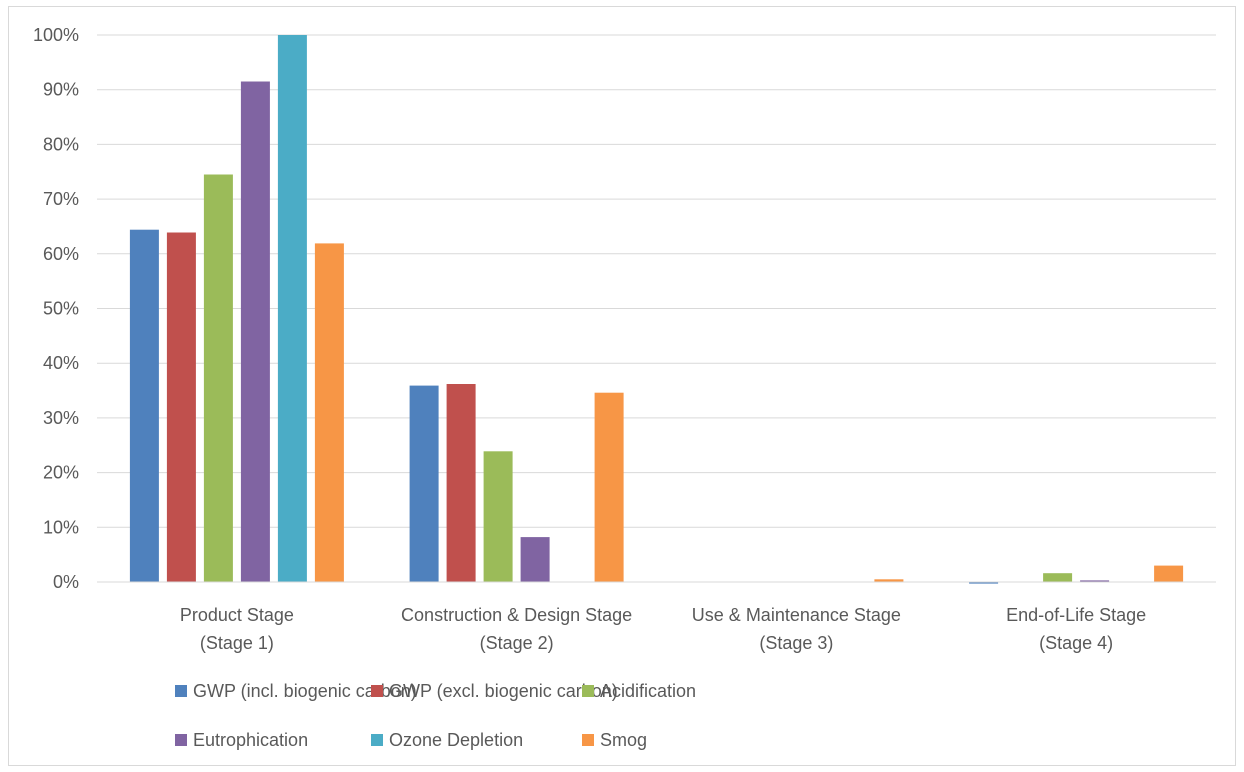 This screenshot has width=1244, height=772. What do you see at coordinates (56, 35) in the screenshot?
I see `y-tick-label: 100%` at bounding box center [56, 35].